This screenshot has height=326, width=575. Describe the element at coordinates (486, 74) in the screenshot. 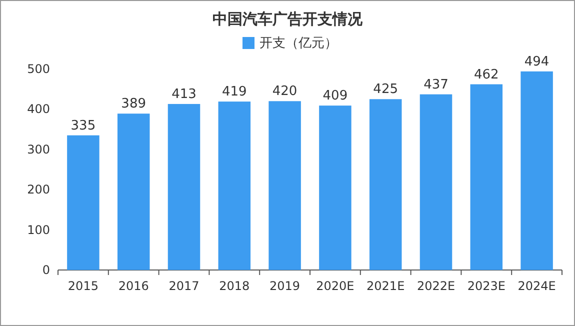

I see `data-label: 462` at that location.